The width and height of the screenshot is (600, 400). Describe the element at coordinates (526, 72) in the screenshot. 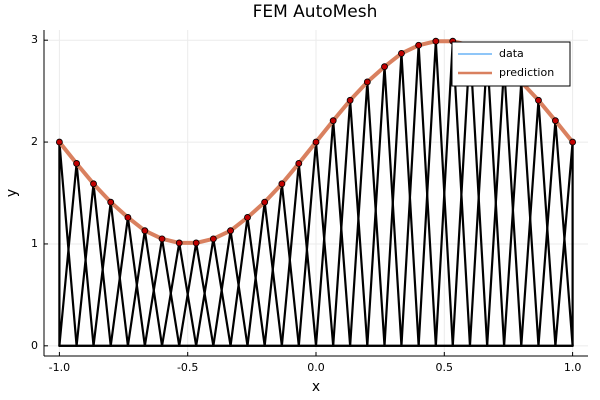

I see `legend-label: prediction` at that location.